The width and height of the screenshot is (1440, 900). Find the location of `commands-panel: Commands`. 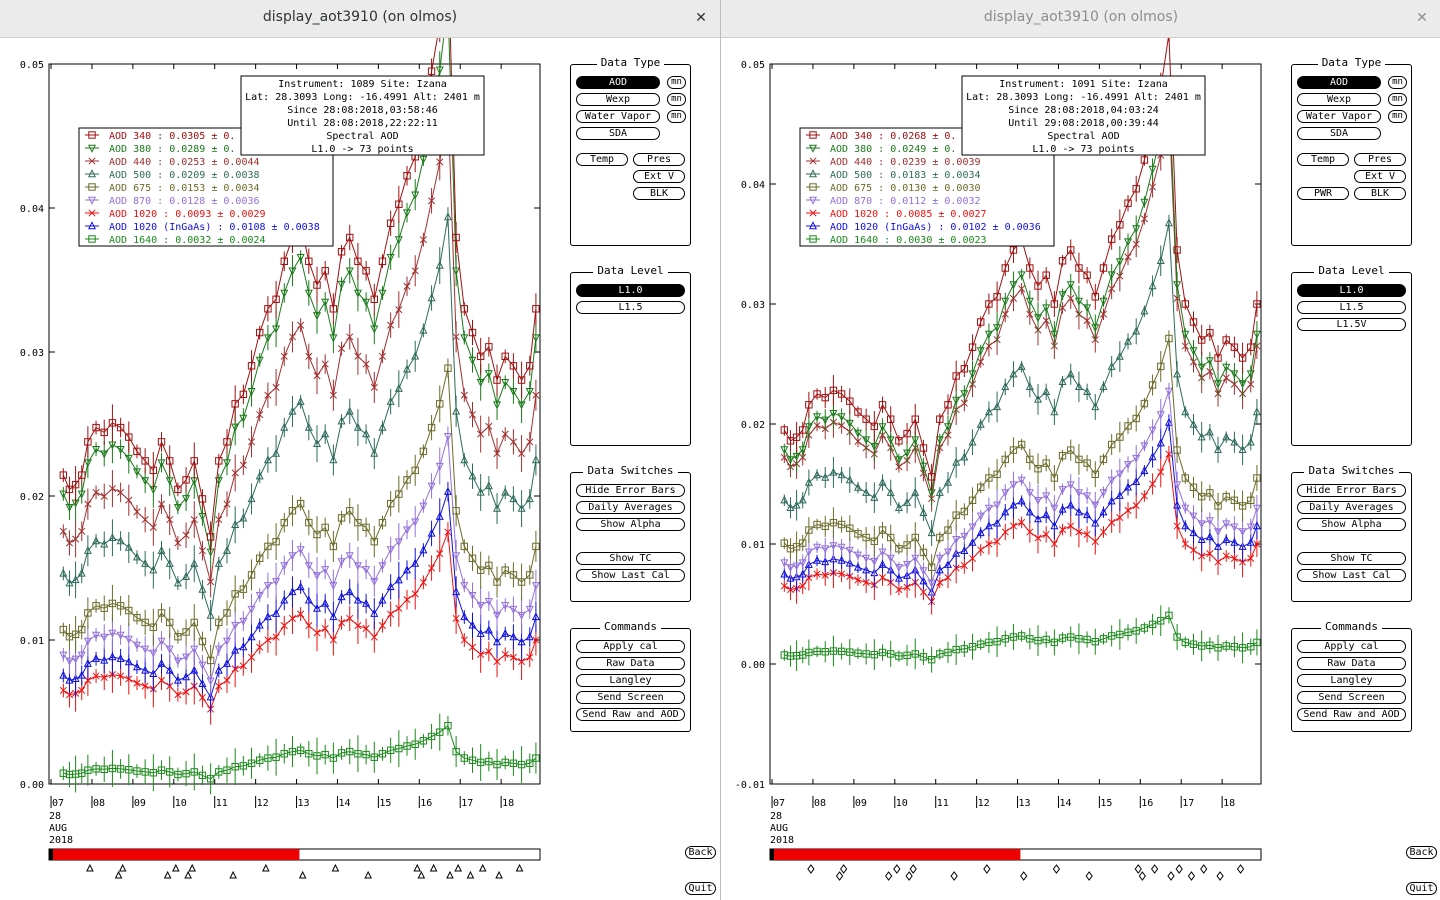

commands-panel: Commands is located at coordinates (1351, 676).